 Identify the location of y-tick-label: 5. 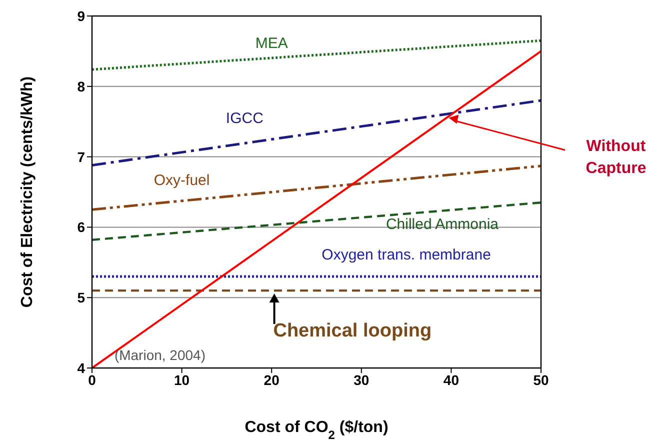
(81, 298).